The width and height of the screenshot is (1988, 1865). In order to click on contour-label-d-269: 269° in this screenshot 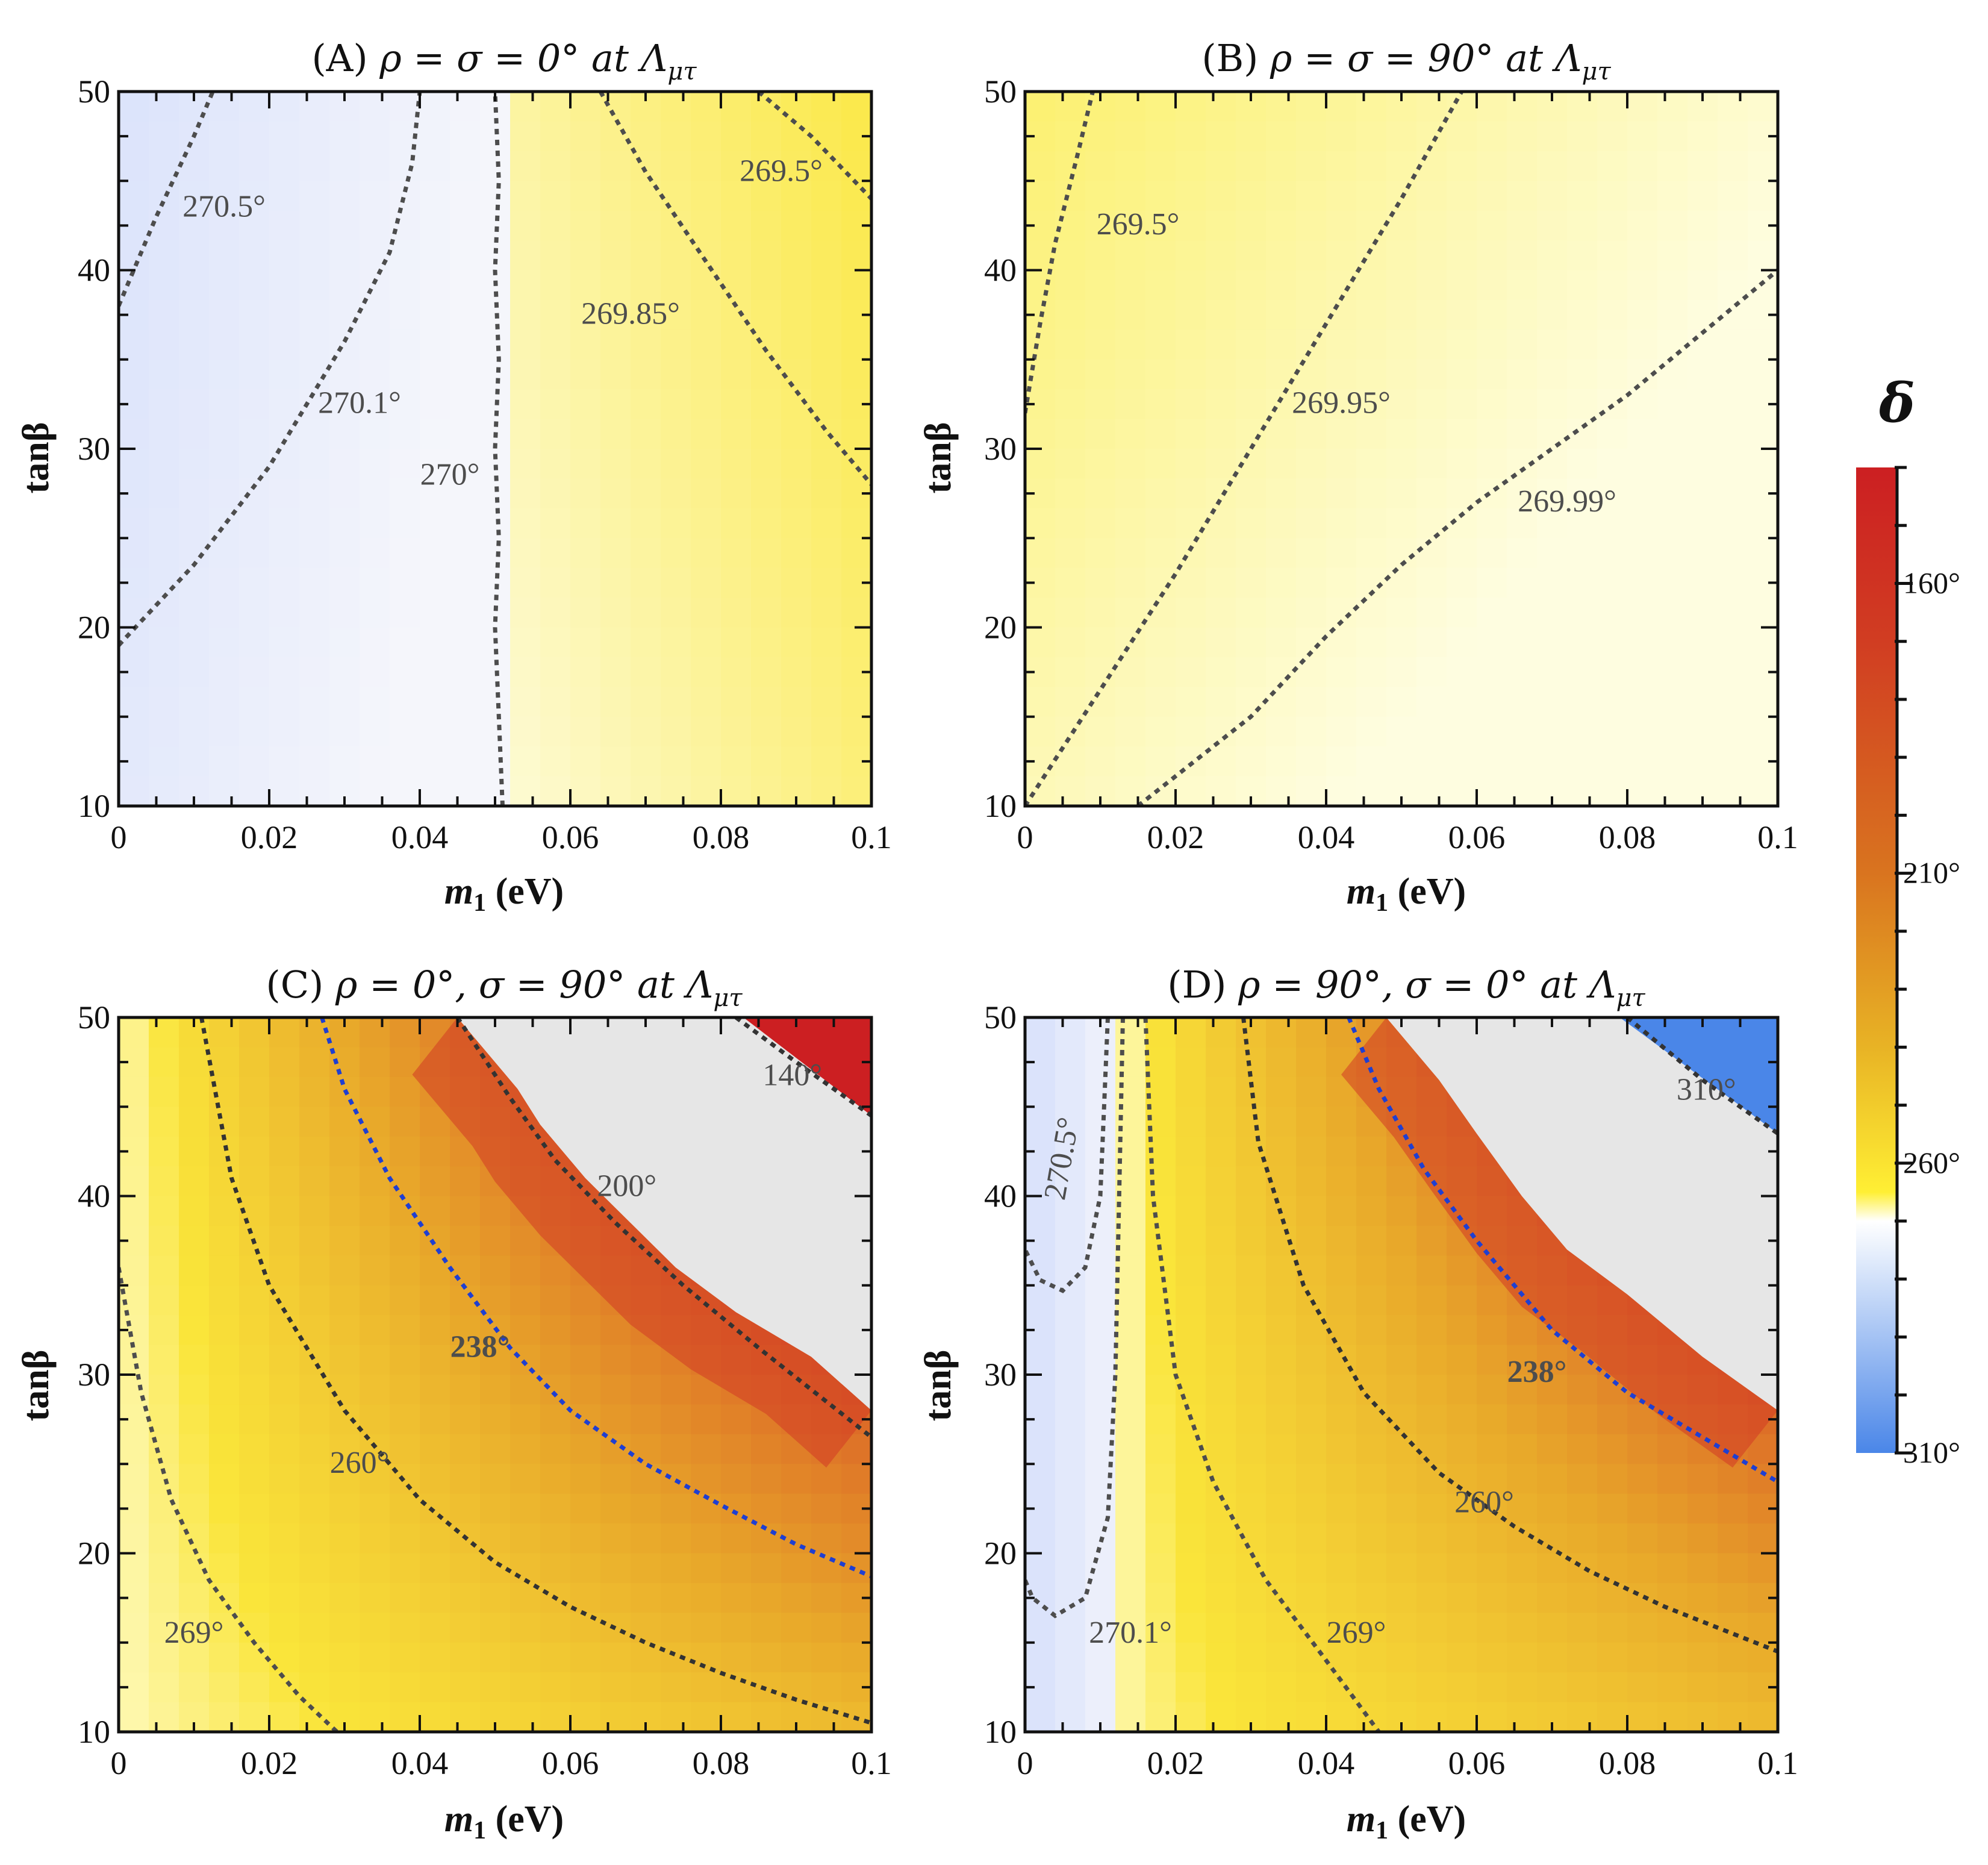, I will do `click(1357, 1633)`.